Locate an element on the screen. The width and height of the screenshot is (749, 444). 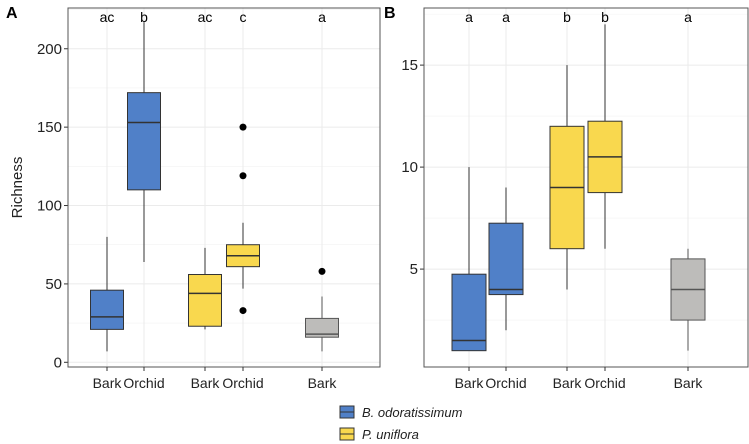
y-tick-label: 150 is located at coordinates (49, 127).